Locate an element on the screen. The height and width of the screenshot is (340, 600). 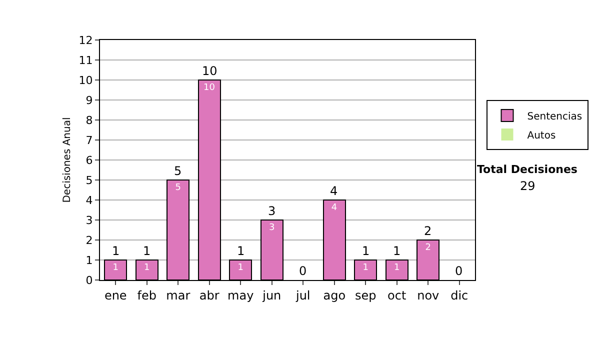
x-tick-label: may is located at coordinates (241, 295).